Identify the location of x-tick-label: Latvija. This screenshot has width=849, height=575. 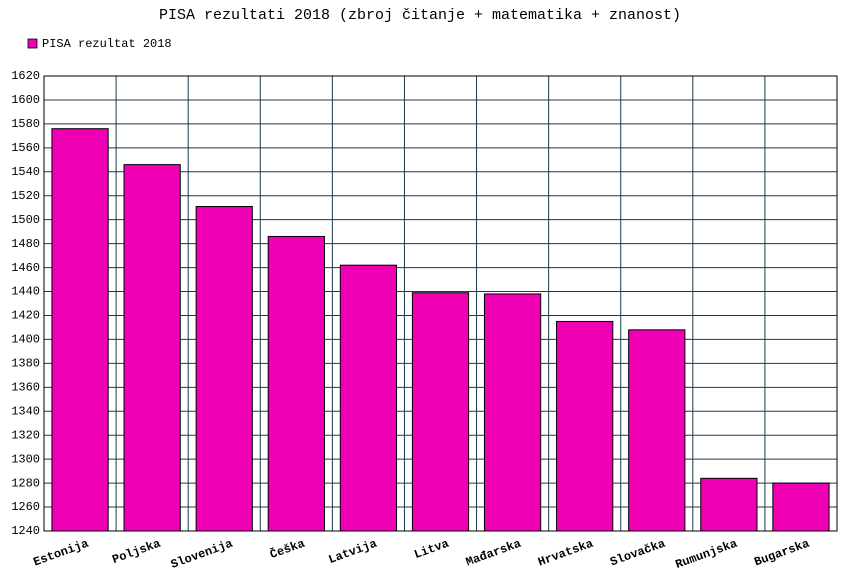
(353, 552).